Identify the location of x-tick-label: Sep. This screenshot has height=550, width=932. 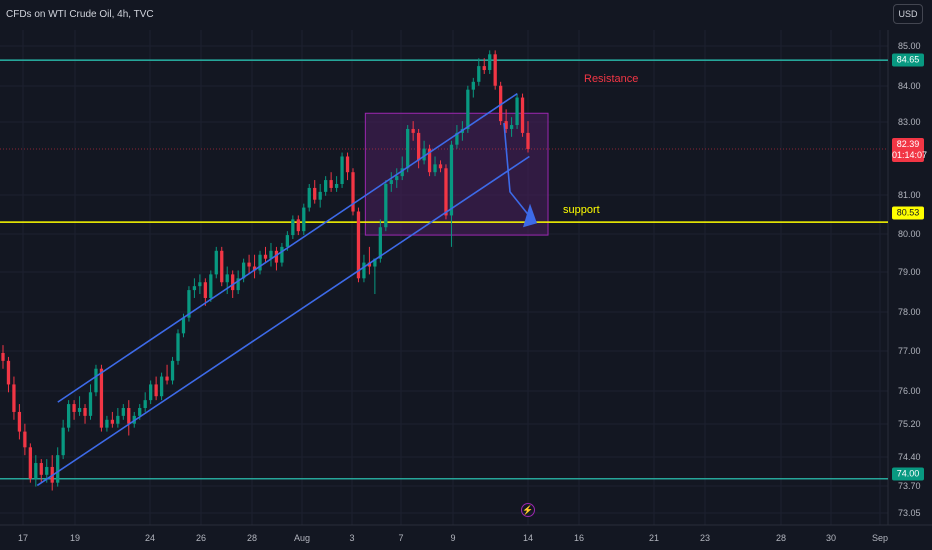
(880, 538).